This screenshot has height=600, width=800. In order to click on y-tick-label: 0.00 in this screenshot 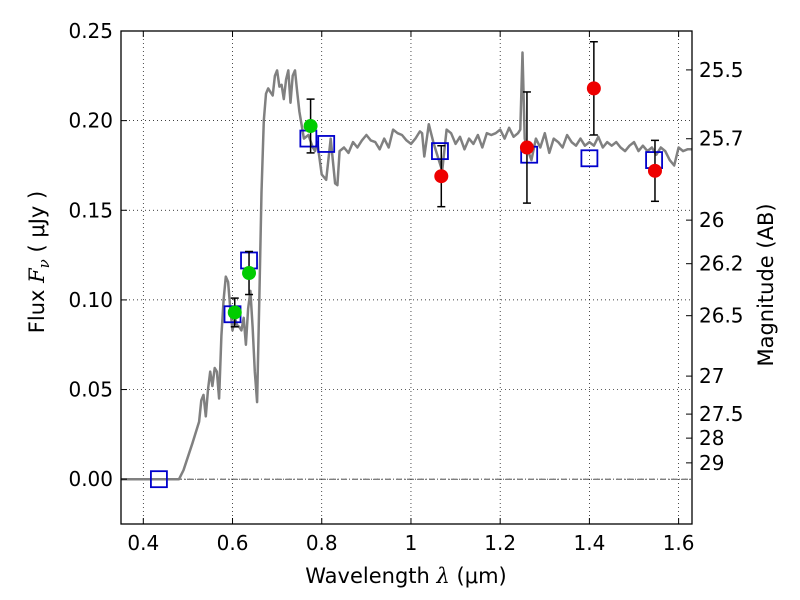, I will do `click(90, 479)`.